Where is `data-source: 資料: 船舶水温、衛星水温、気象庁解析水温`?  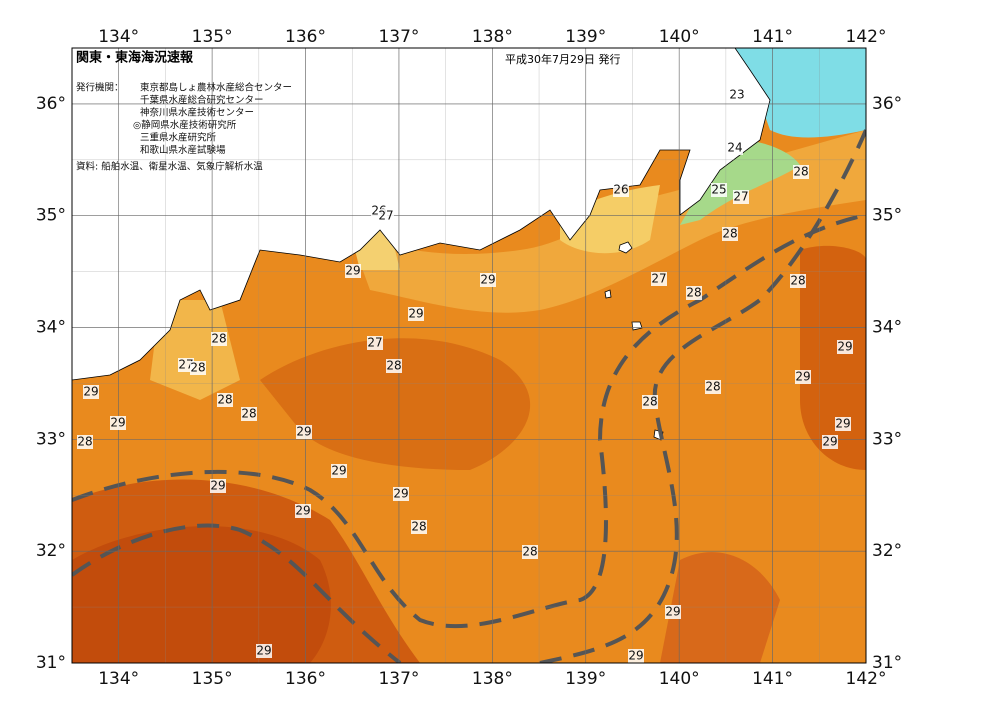
data-source: 資料: 船舶水温、衛星水温、気象庁解析水温 is located at coordinates (169, 167).